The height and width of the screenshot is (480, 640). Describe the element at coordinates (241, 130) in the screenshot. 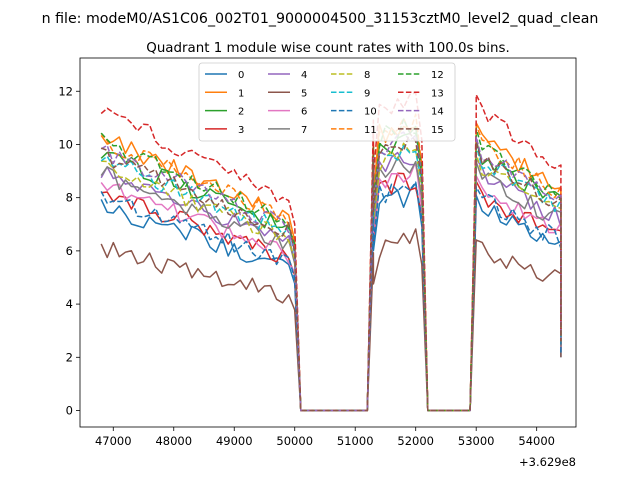

I see `legend-label-3: 3` at that location.